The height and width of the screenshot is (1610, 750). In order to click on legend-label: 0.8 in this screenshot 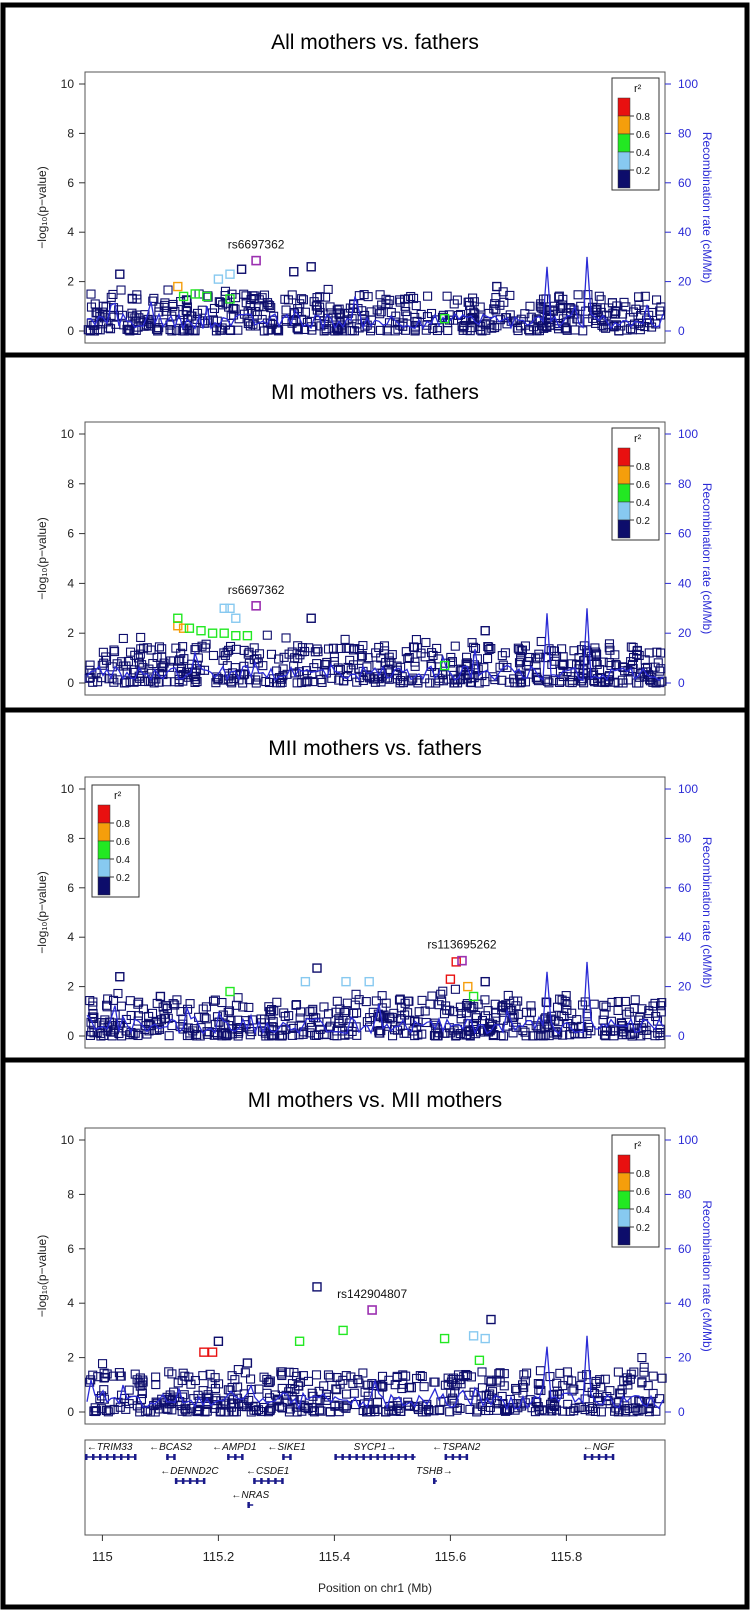, I will do `click(643, 117)`.